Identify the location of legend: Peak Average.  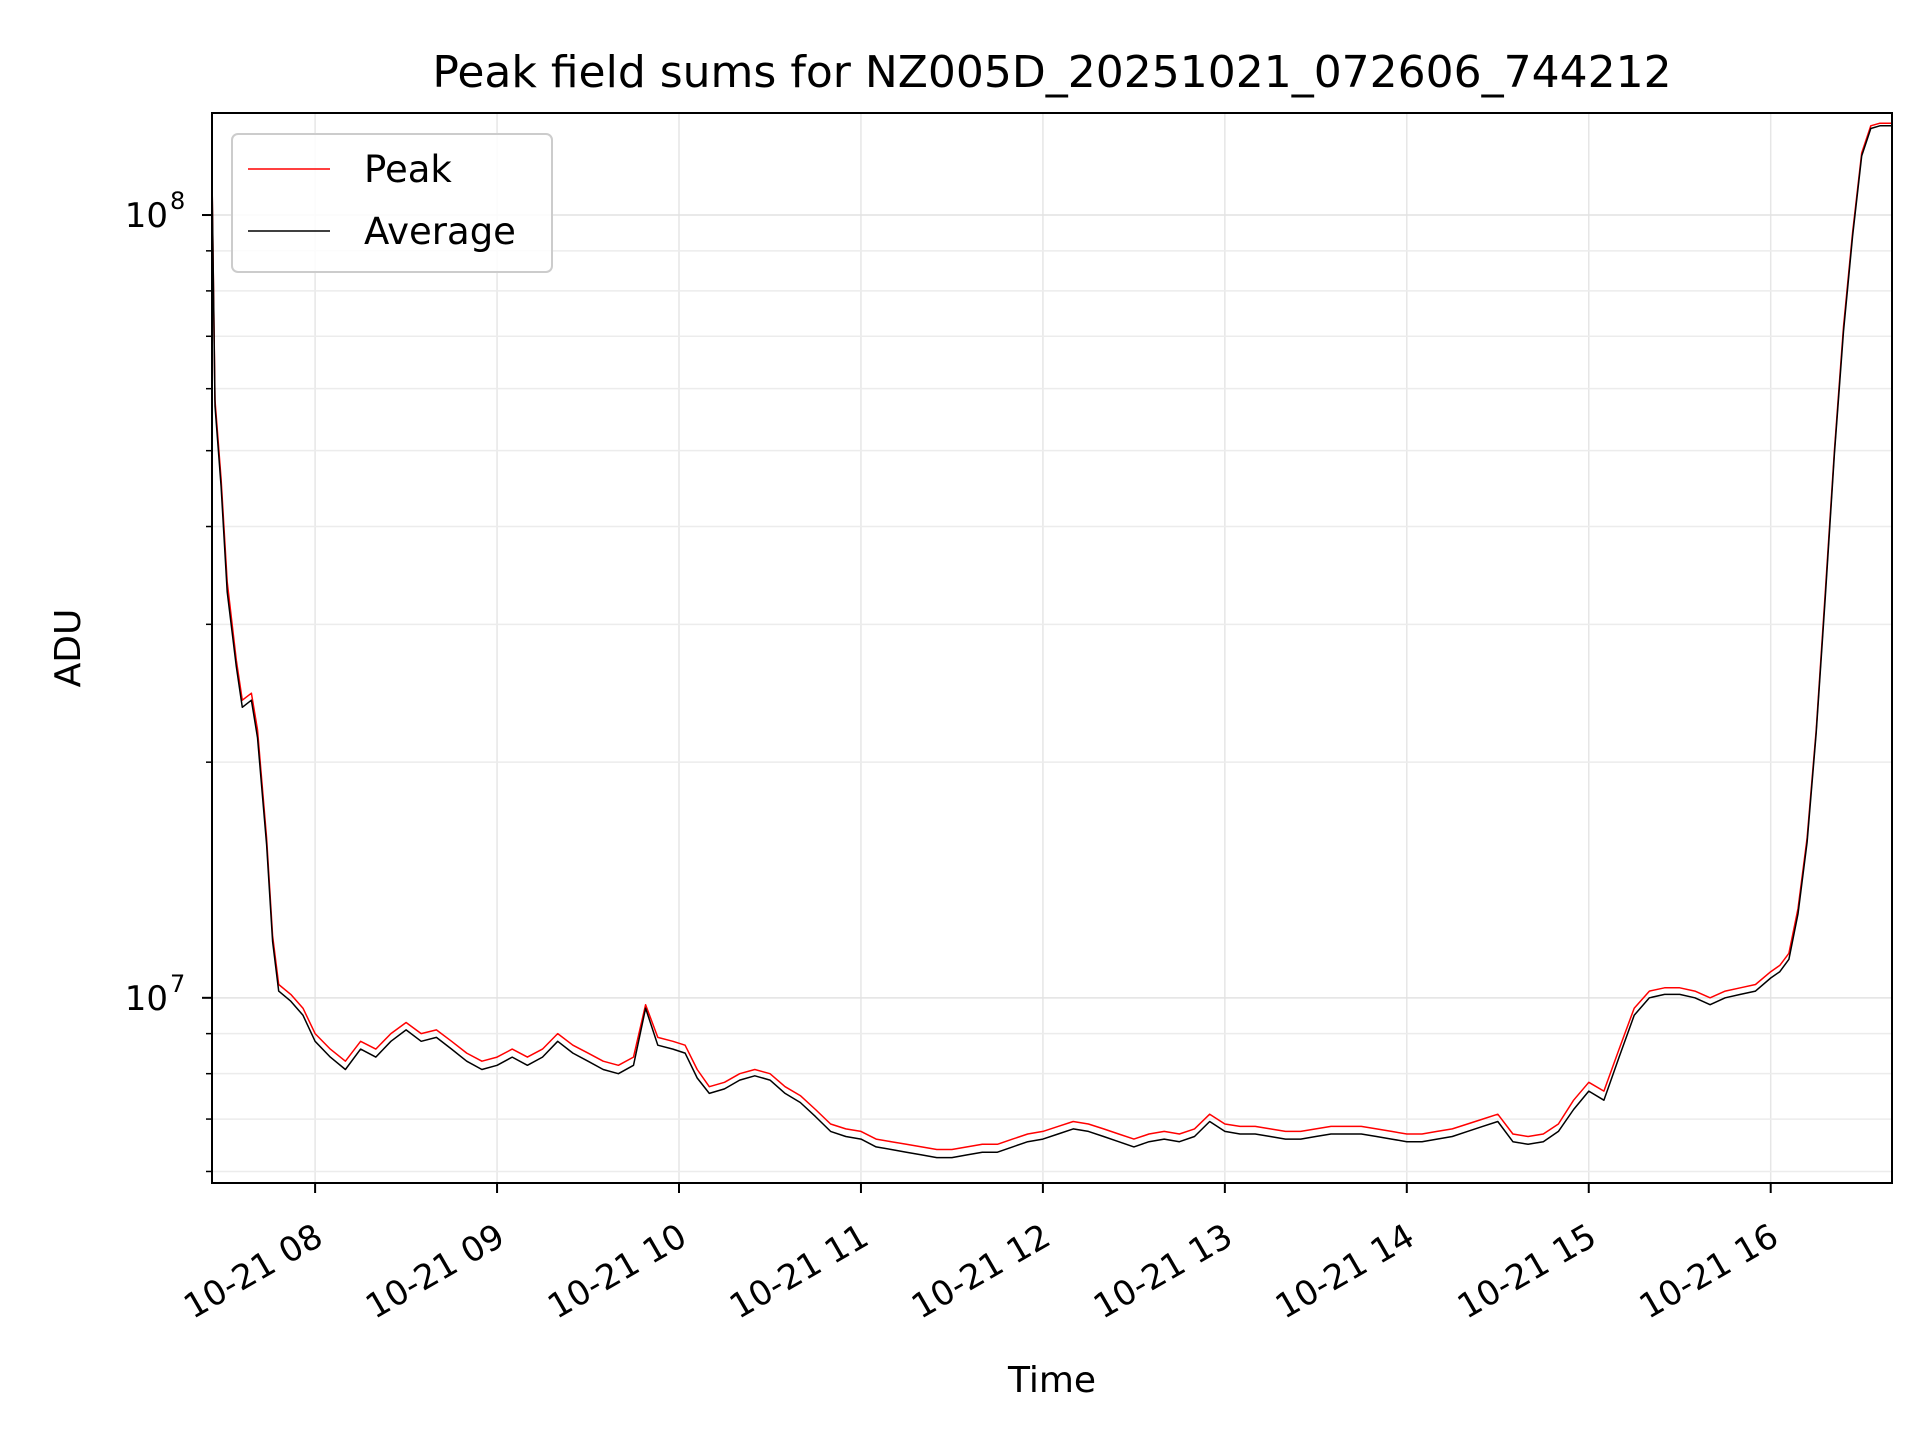
(392, 203).